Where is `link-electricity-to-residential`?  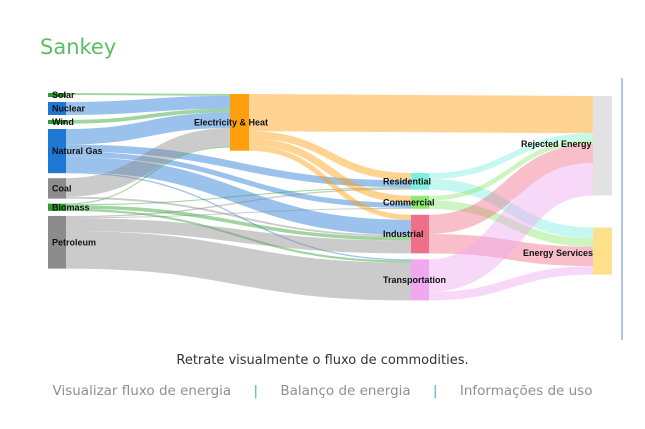 link-electricity-to-residential is located at coordinates (330, 156).